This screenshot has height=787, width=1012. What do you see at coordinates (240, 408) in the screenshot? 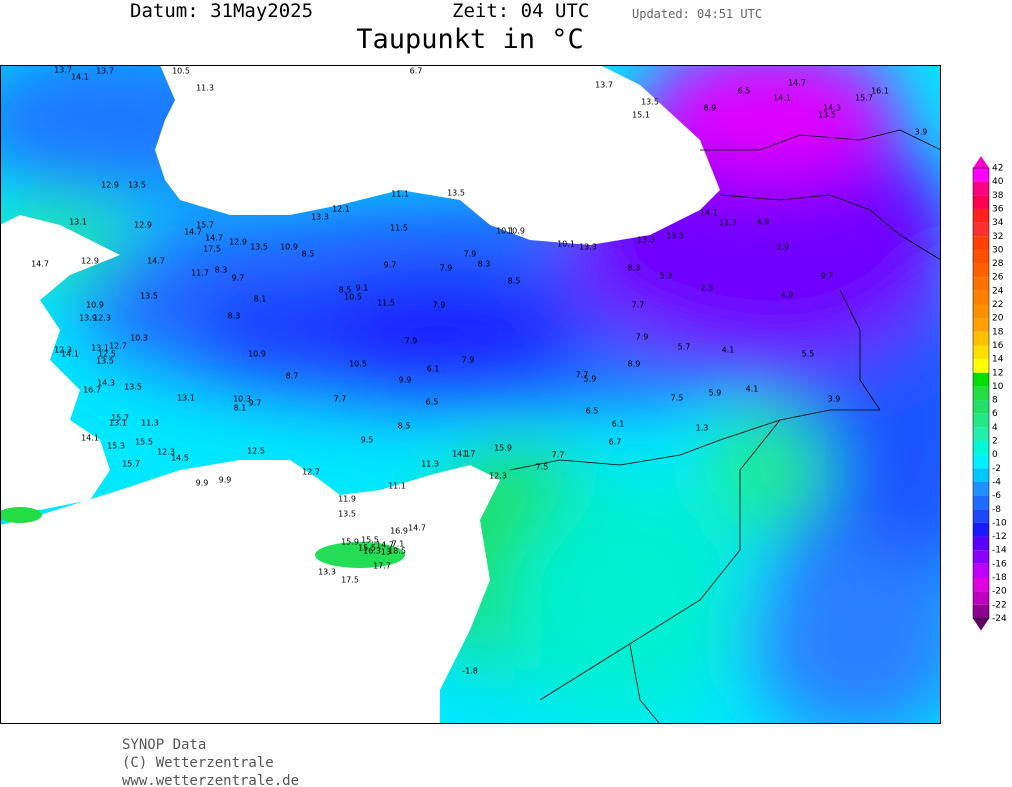
I see `station-value: 8.1` at bounding box center [240, 408].